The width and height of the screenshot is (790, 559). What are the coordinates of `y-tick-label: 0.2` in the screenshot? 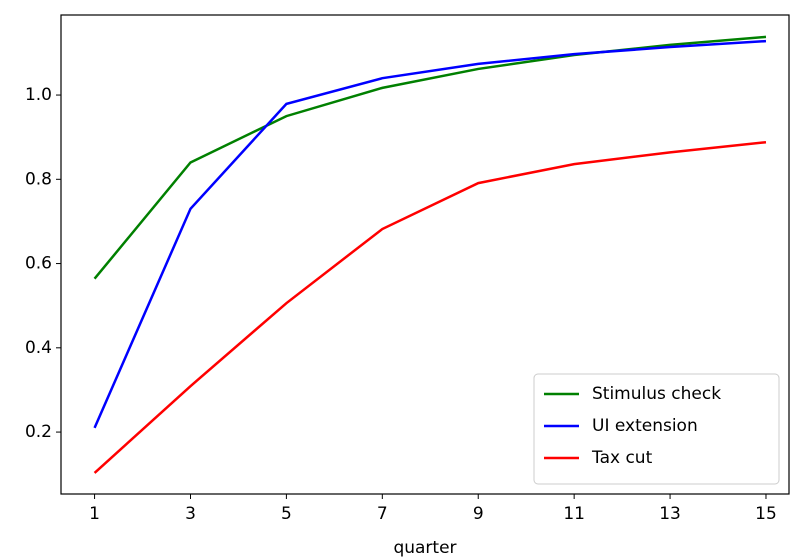 It's located at (38, 432).